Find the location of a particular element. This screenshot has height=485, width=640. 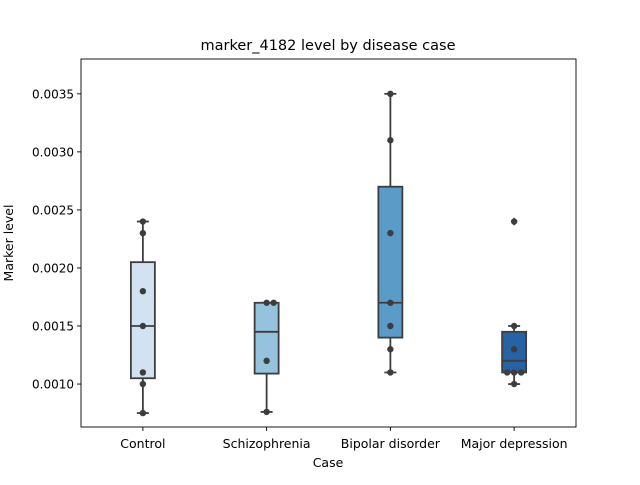

box-bipolar-disorder is located at coordinates (390, 262).